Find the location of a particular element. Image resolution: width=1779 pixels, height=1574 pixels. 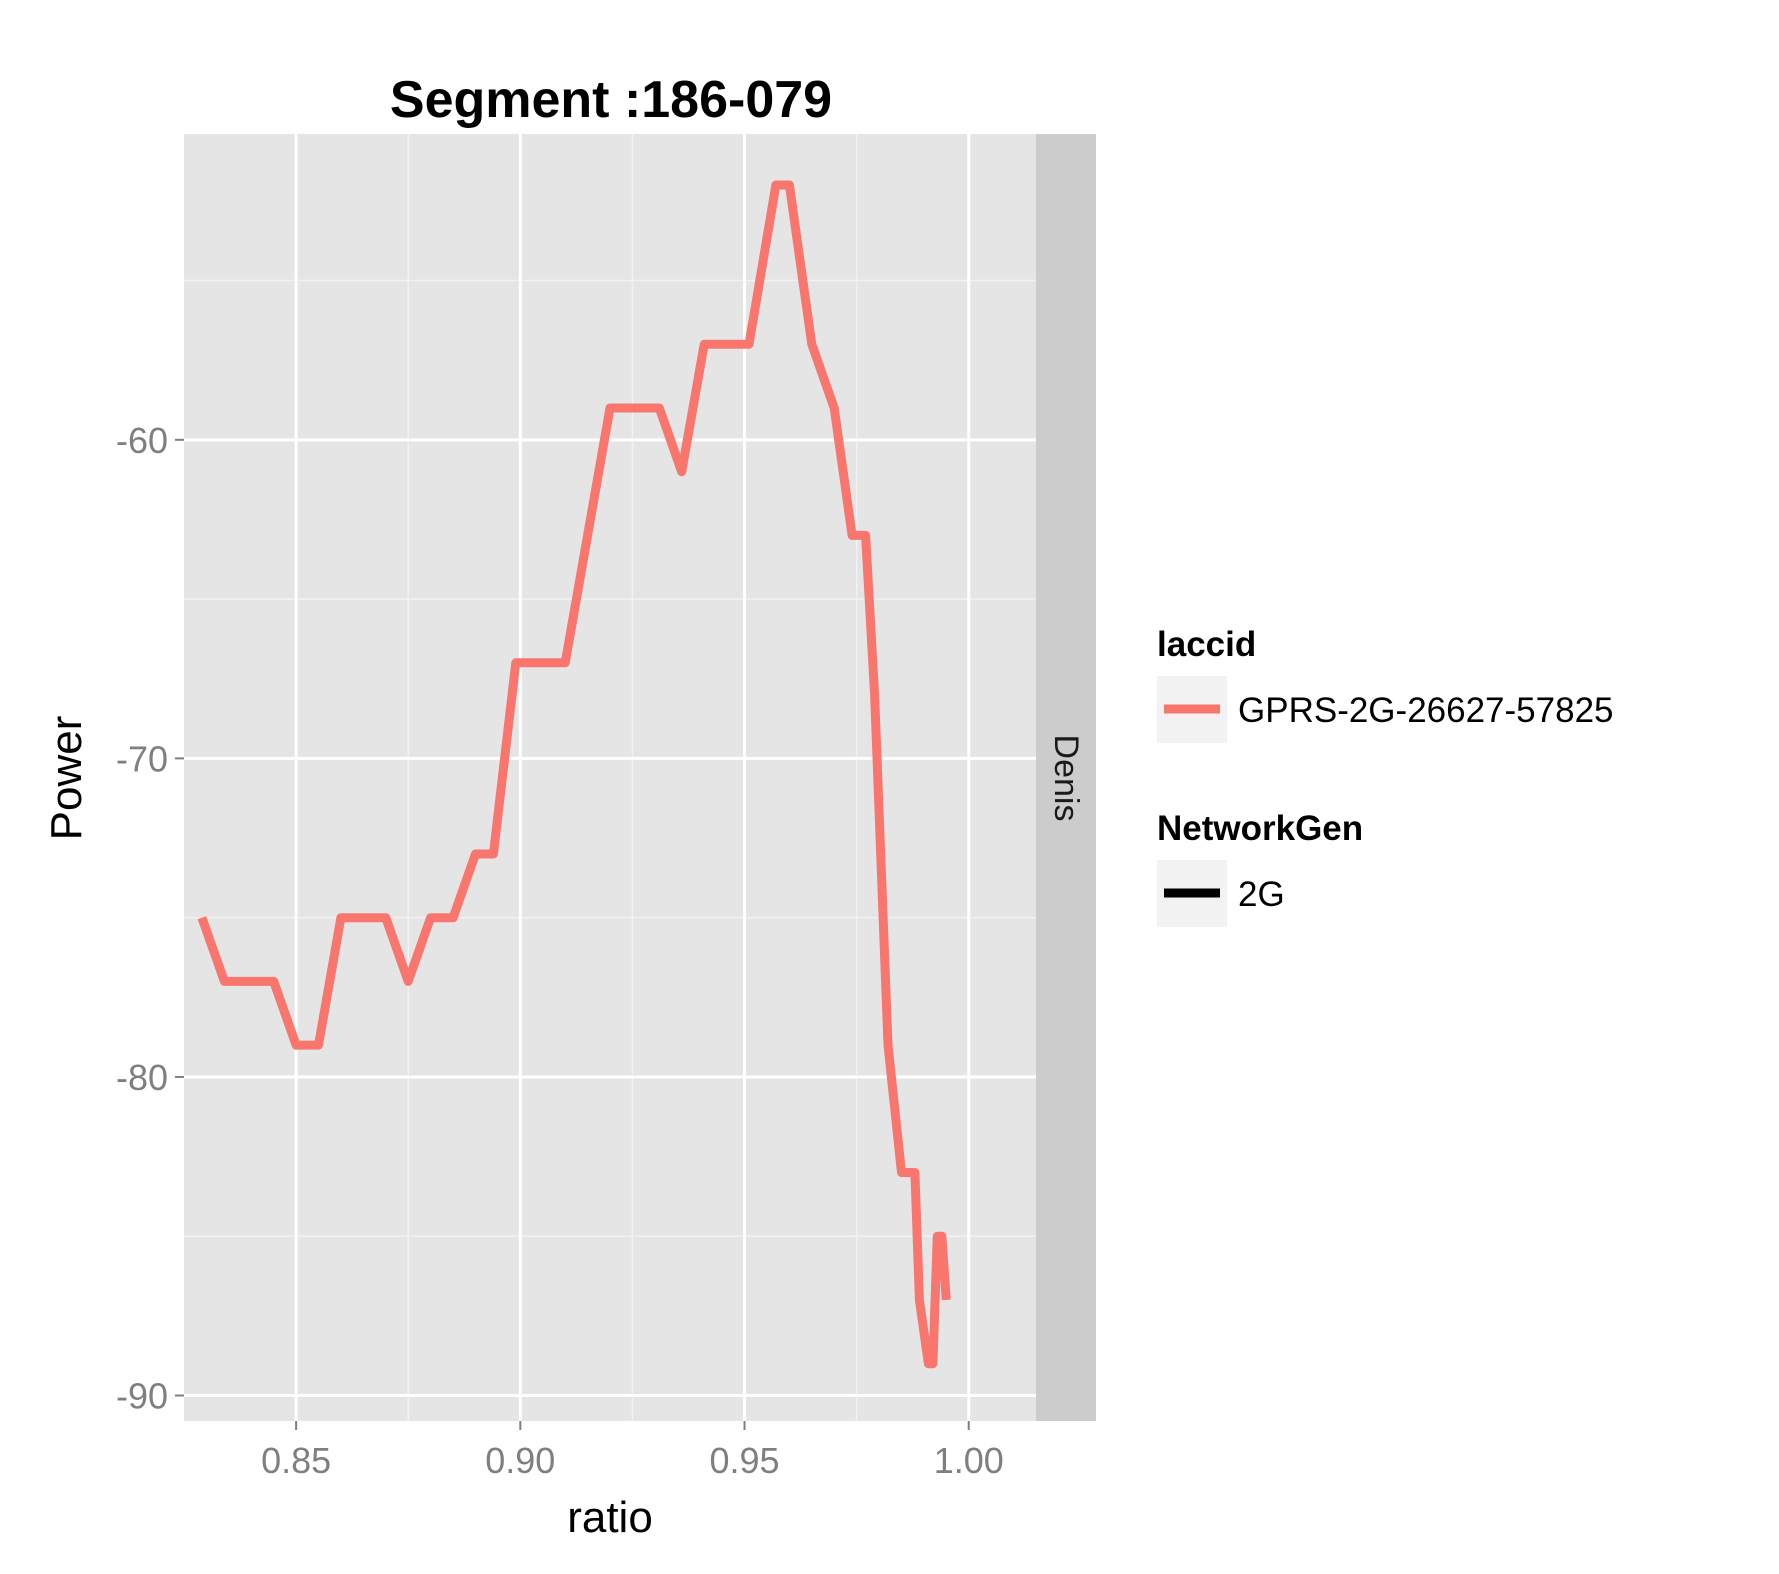

x-axis-title: ratio is located at coordinates (610, 1517).